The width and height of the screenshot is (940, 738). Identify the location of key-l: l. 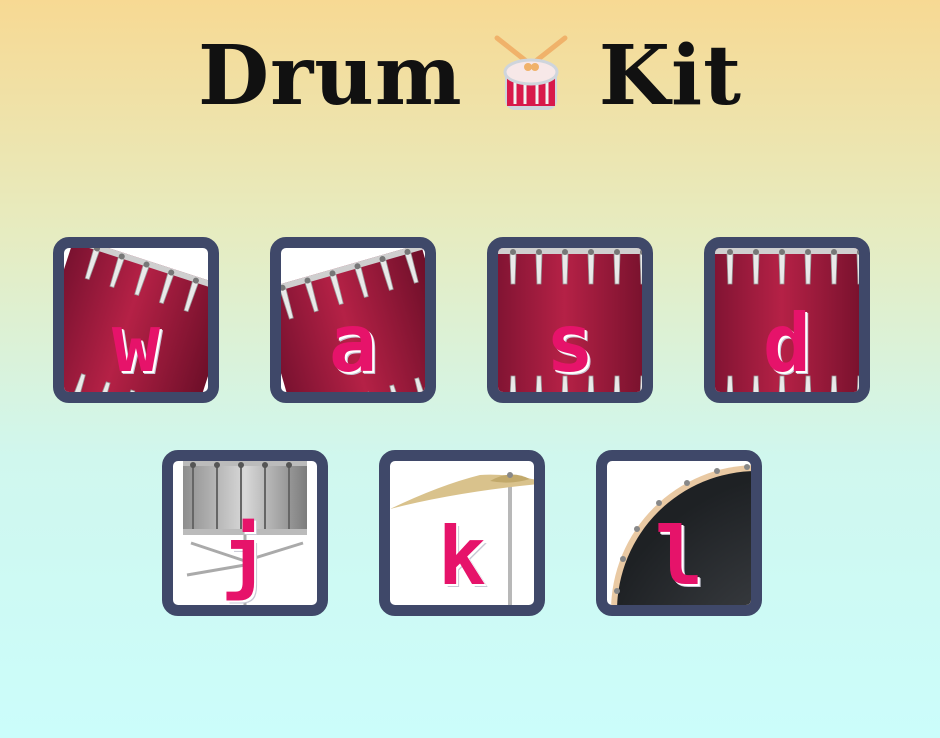
(679, 533).